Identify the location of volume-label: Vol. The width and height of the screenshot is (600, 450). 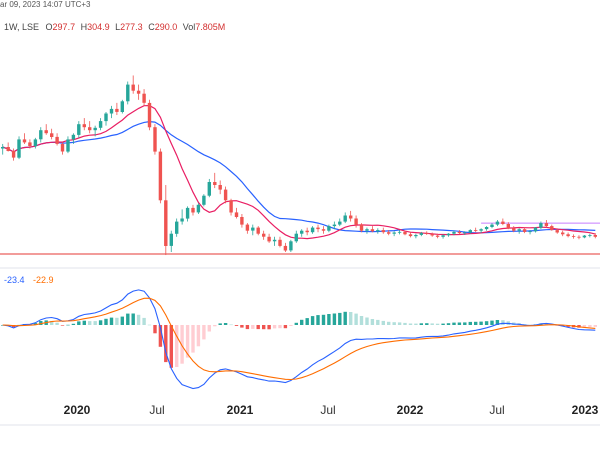
(189, 27).